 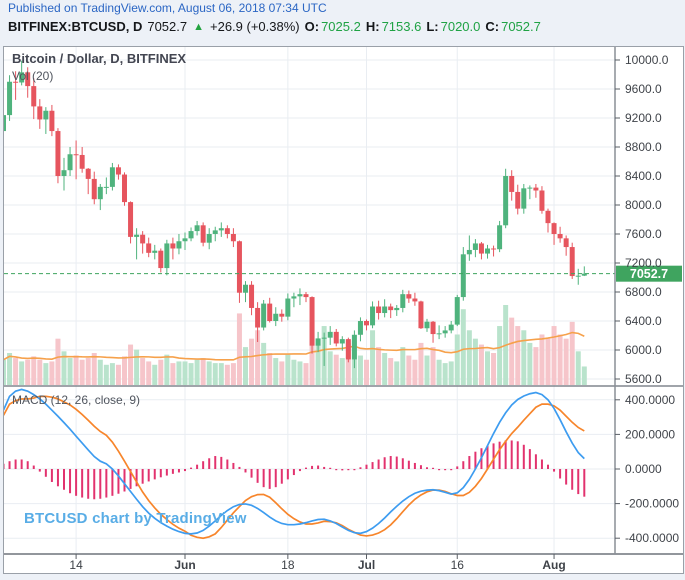 I want to click on ohlc-close: C: 7052.7, so click(x=513, y=26).